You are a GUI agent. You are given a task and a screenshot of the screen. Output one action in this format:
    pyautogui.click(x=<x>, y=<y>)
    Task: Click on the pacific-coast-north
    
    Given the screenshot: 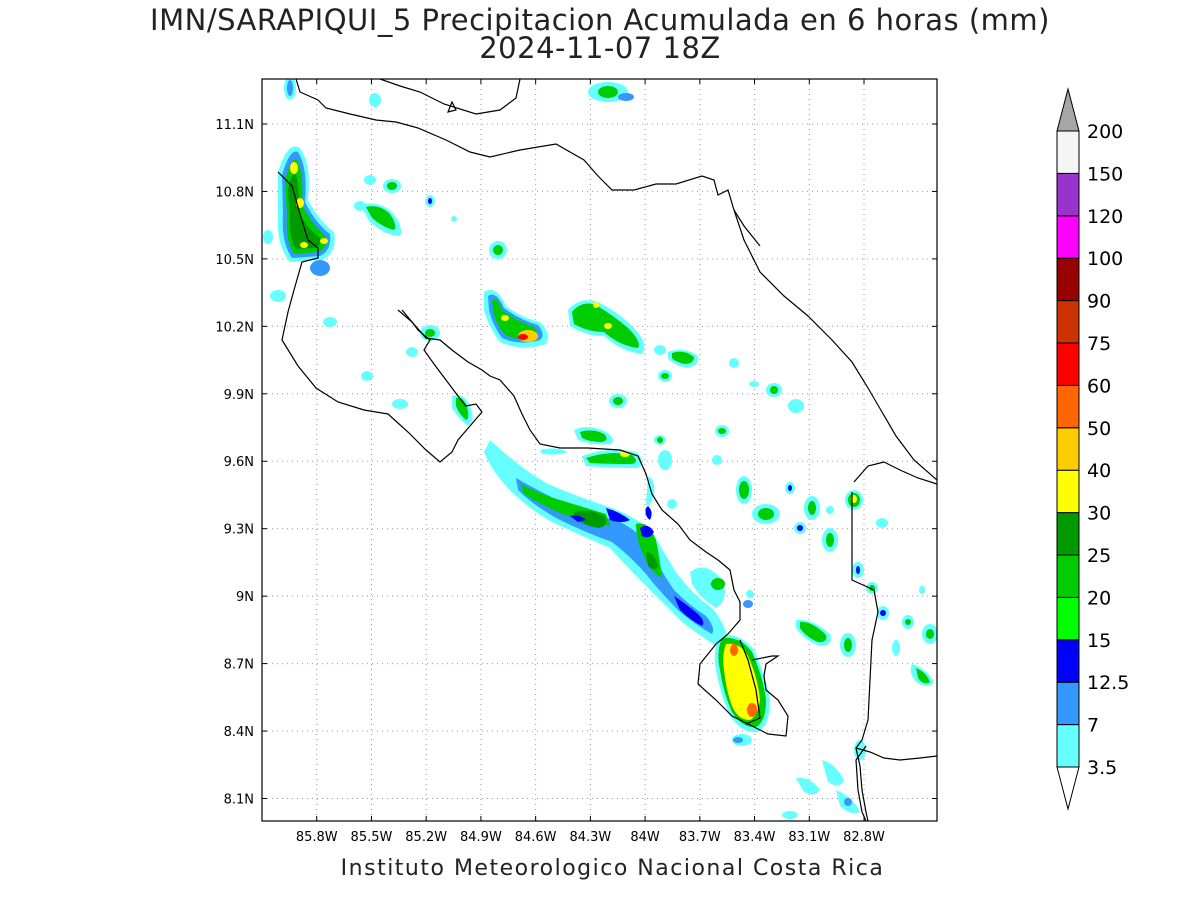 What is the action you would take?
    pyautogui.click(x=380, y=317)
    